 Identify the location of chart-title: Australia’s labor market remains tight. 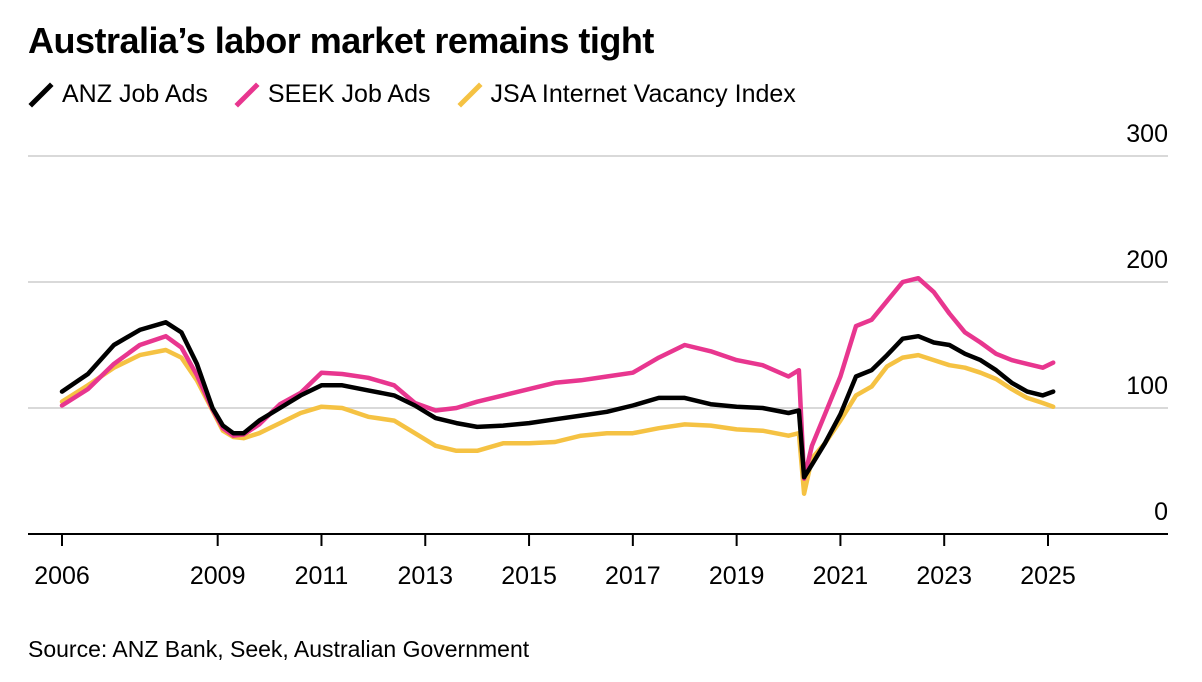
(341, 40).